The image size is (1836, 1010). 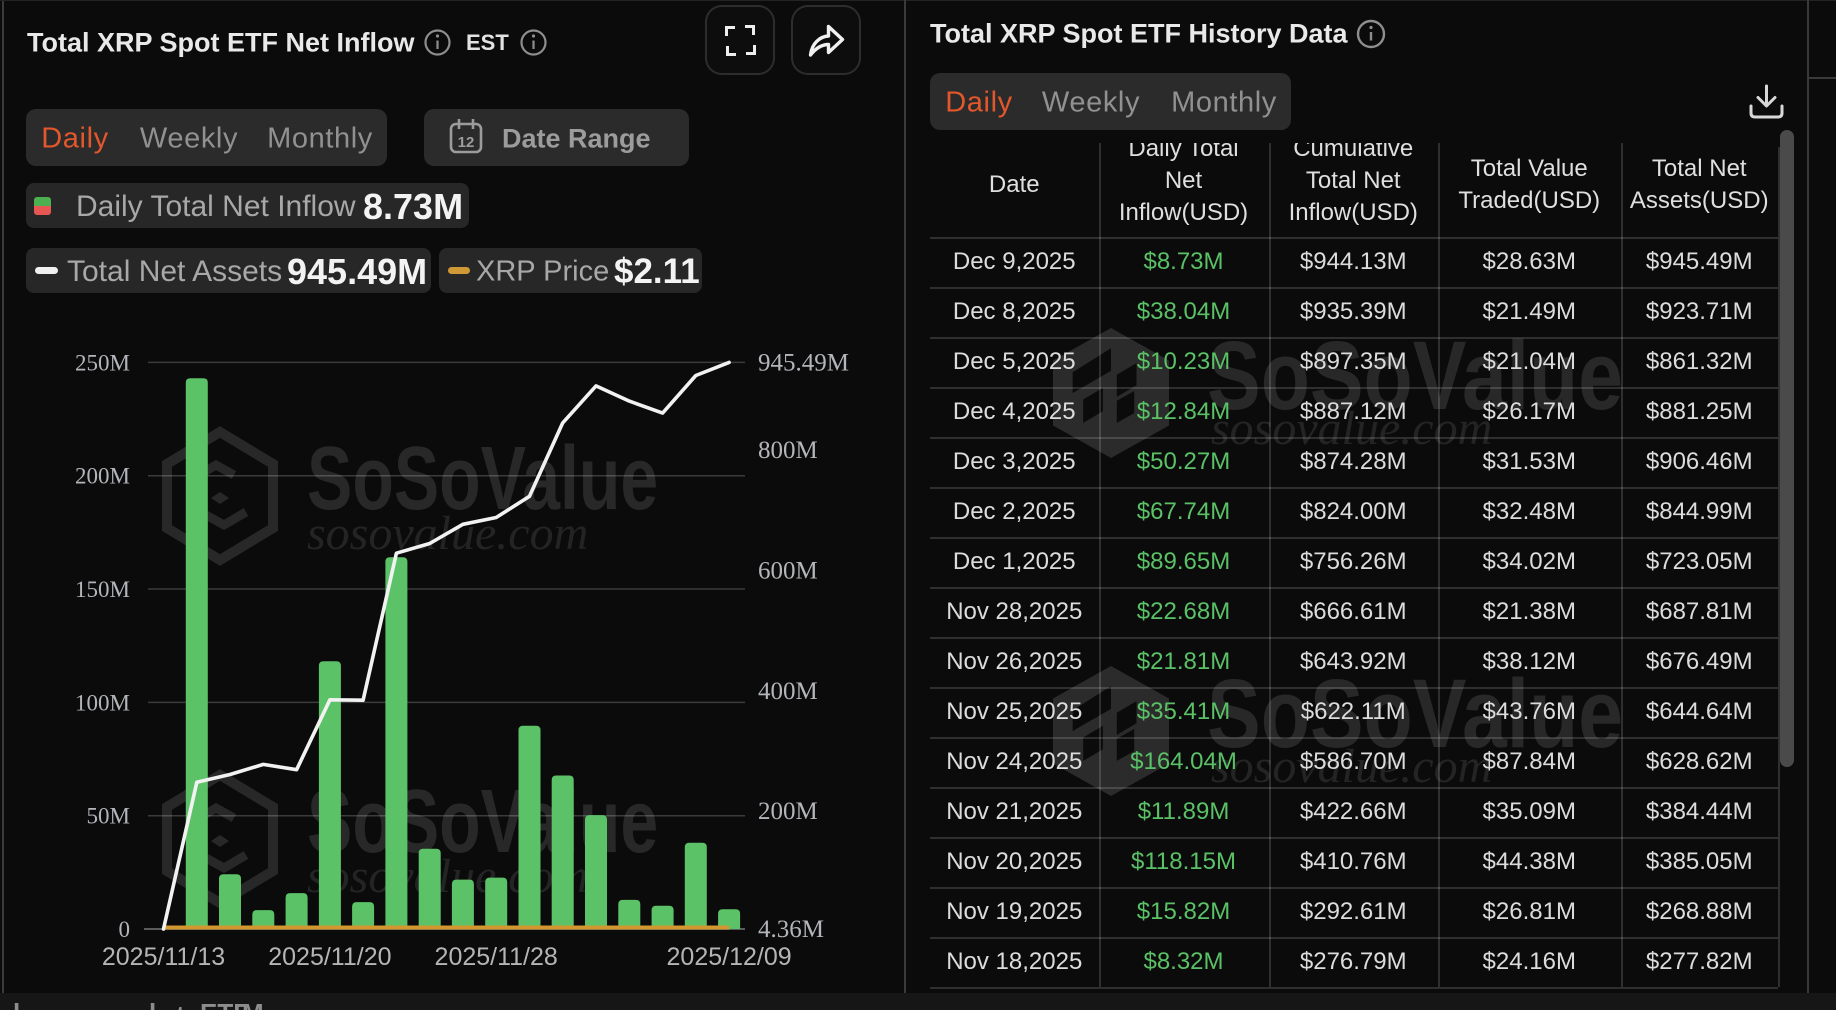 I want to click on svg-text: 4.36M, so click(x=791, y=929).